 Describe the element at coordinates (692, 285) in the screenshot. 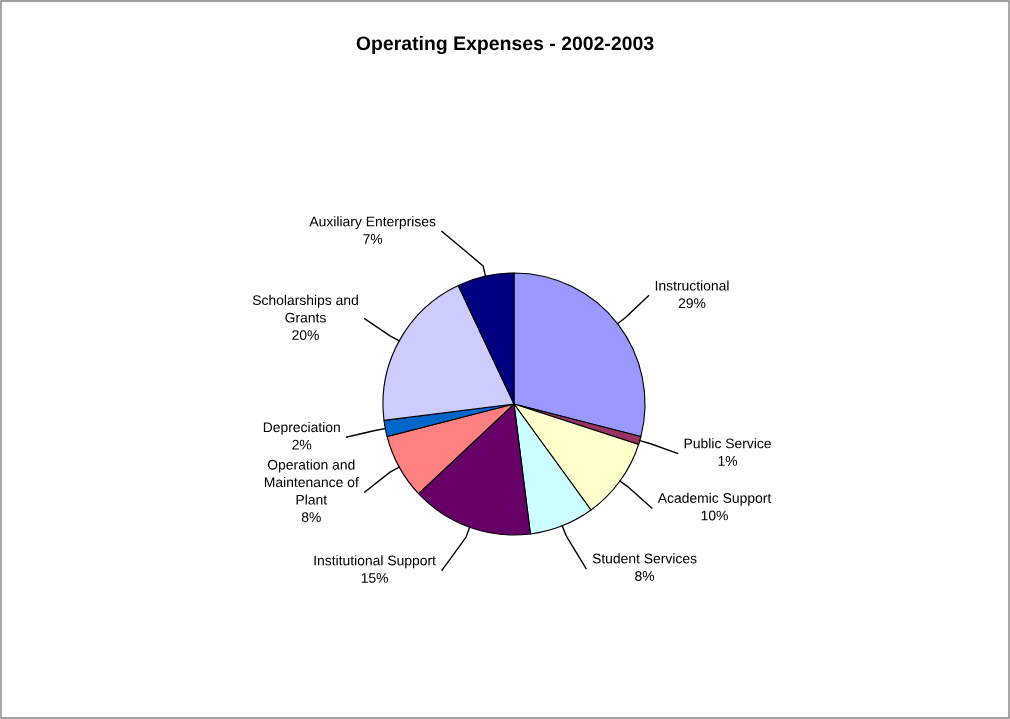

I see `slice-label: Instructional` at that location.